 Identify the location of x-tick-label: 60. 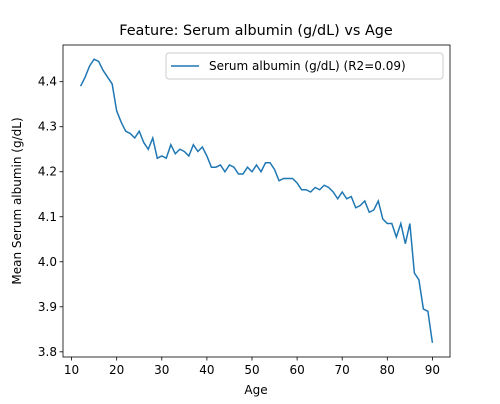
(296, 370).